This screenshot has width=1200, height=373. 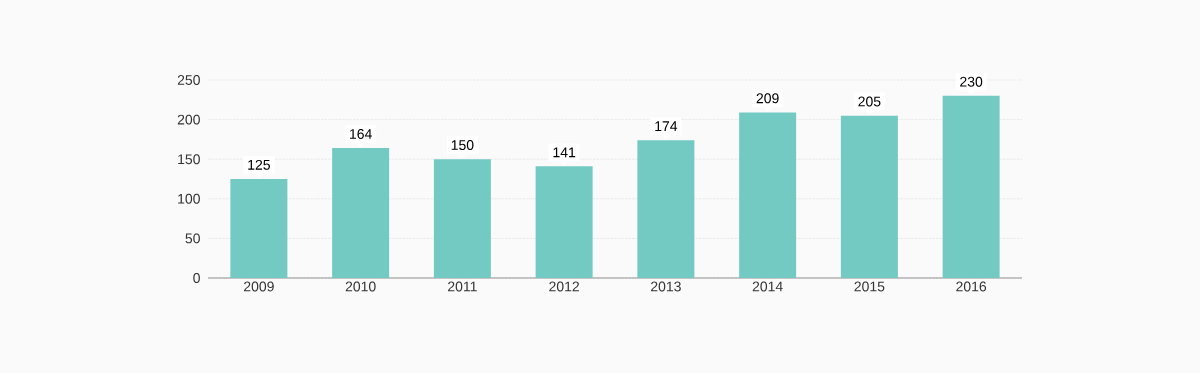 What do you see at coordinates (767, 286) in the screenshot?
I see `x-tick-label: 2014` at bounding box center [767, 286].